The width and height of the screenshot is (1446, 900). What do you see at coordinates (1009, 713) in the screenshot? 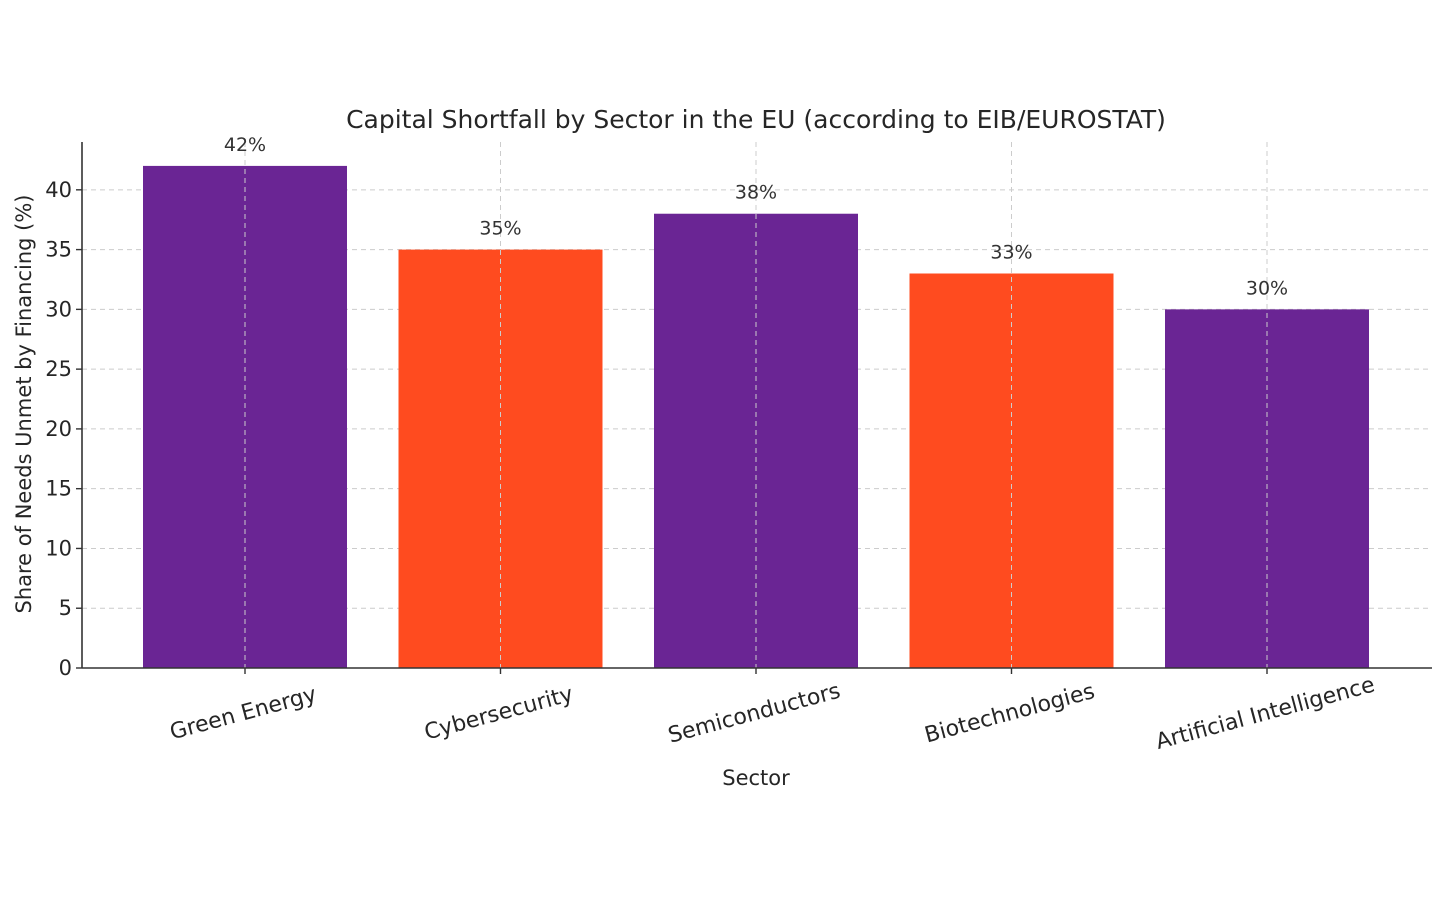
I see `x-tick-label: Biotechnologies` at bounding box center [1009, 713].